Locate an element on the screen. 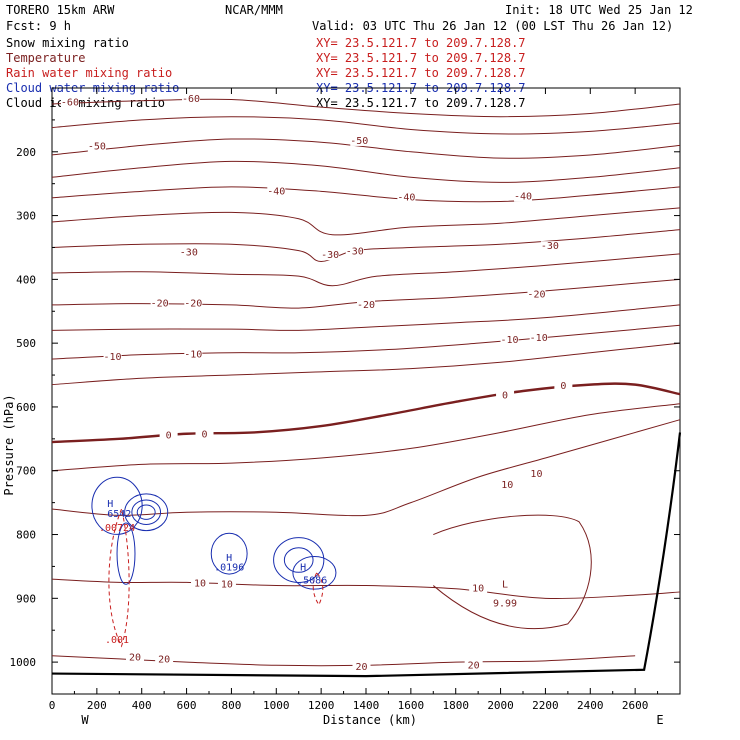 The height and width of the screenshot is (740, 740). y-tick-label: 1000 is located at coordinates (23, 662).